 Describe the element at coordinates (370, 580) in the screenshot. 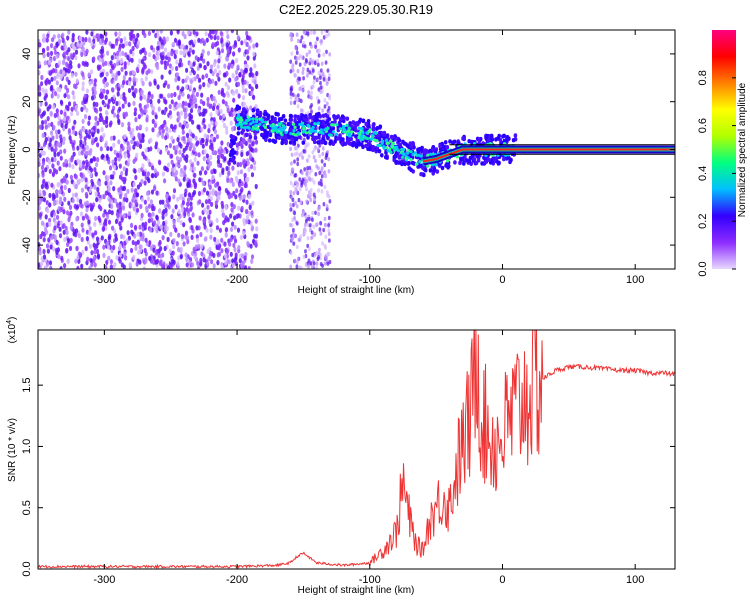

I see `x-tick-label: -100` at that location.